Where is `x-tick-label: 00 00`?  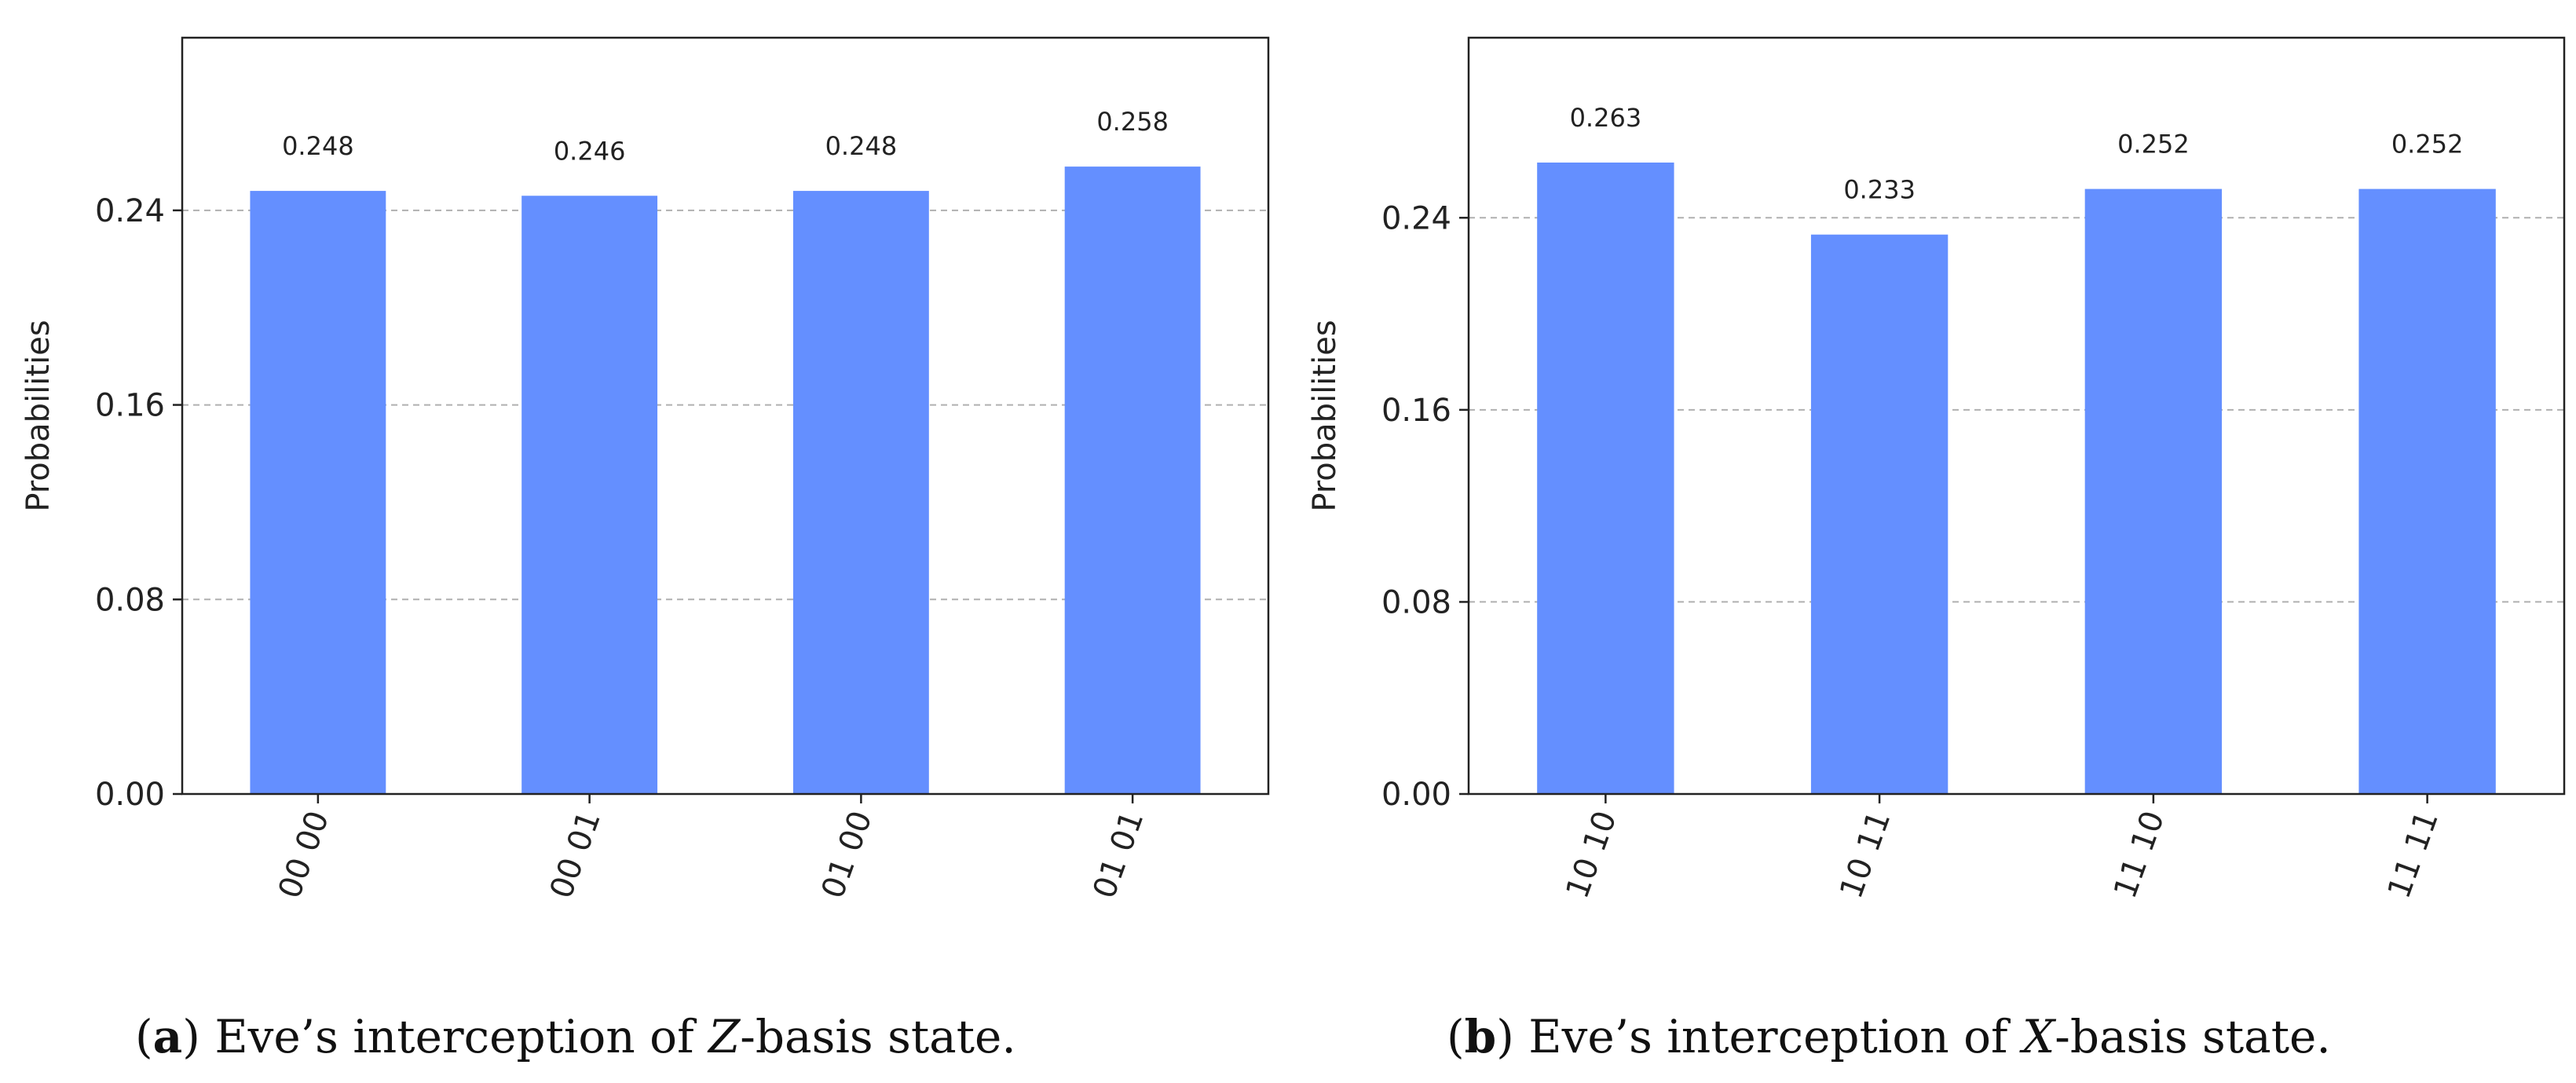
x-tick-label: 00 00 is located at coordinates (304, 855).